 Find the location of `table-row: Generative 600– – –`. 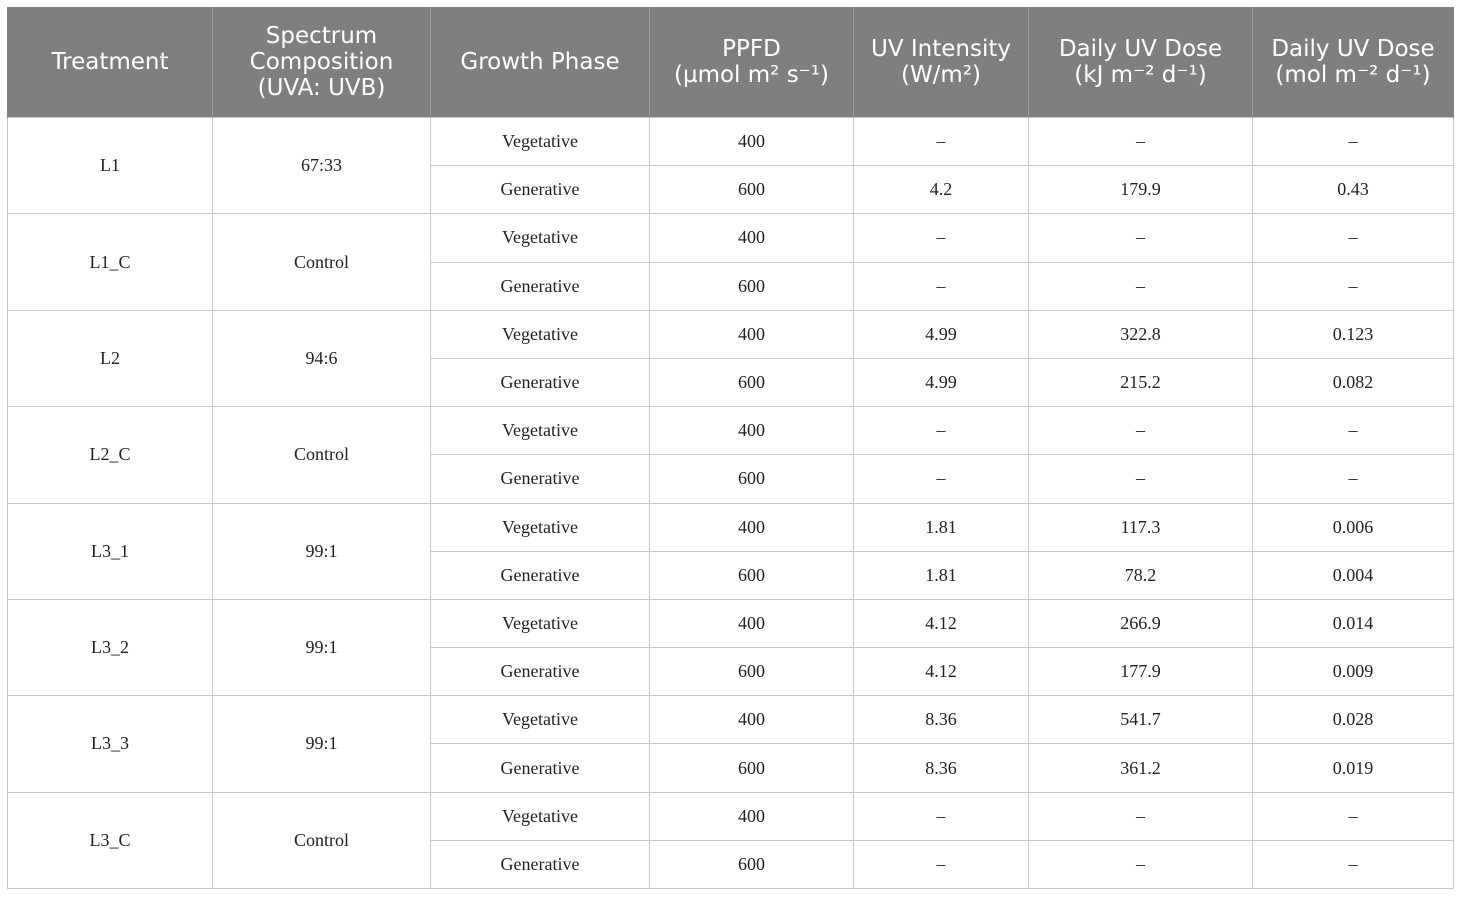

table-row: Generative 600– – – is located at coordinates (731, 286).